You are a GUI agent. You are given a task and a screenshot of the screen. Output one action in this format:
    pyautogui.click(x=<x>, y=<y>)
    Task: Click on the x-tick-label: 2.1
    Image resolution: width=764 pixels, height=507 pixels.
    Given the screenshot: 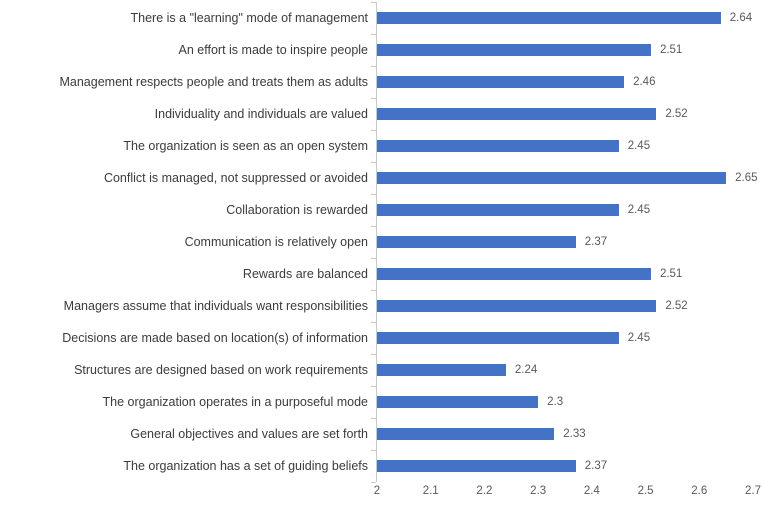 What is the action you would take?
    pyautogui.click(x=430, y=491)
    